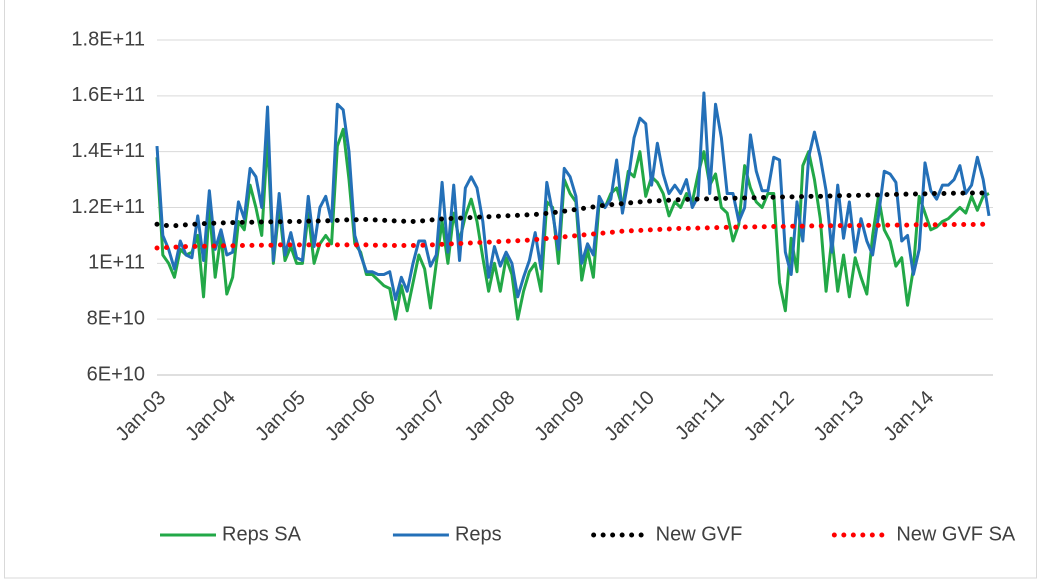 The height and width of the screenshot is (580, 1041). I want to click on y-tick-label: 8E+10, so click(116, 318).